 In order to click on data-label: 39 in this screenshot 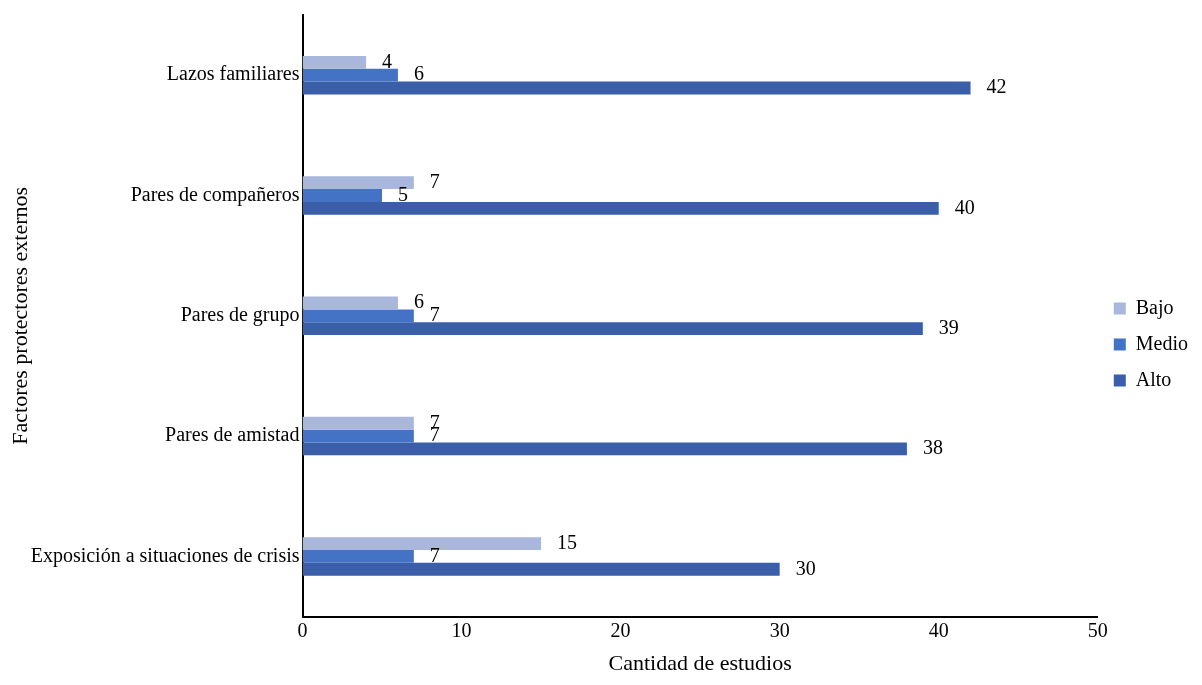, I will do `click(948, 326)`.